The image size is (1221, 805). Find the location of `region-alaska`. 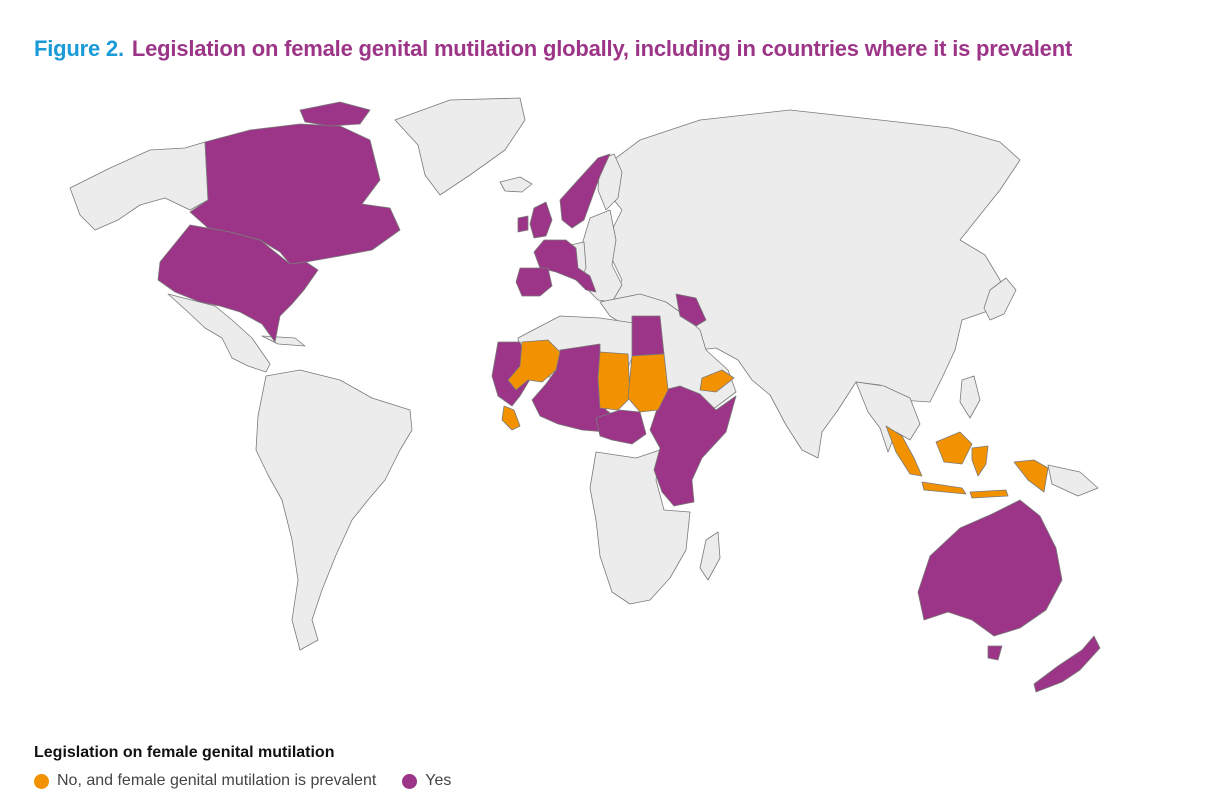

region-alaska is located at coordinates (139, 186).